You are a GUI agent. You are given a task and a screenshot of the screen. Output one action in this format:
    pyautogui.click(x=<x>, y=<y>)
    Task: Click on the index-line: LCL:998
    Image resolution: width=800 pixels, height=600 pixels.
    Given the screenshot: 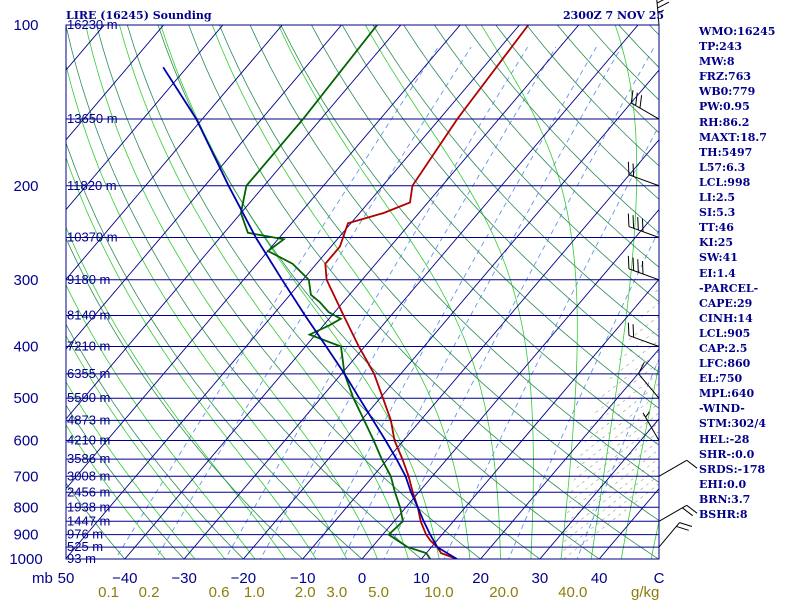 What is the action you would take?
    pyautogui.click(x=725, y=182)
    